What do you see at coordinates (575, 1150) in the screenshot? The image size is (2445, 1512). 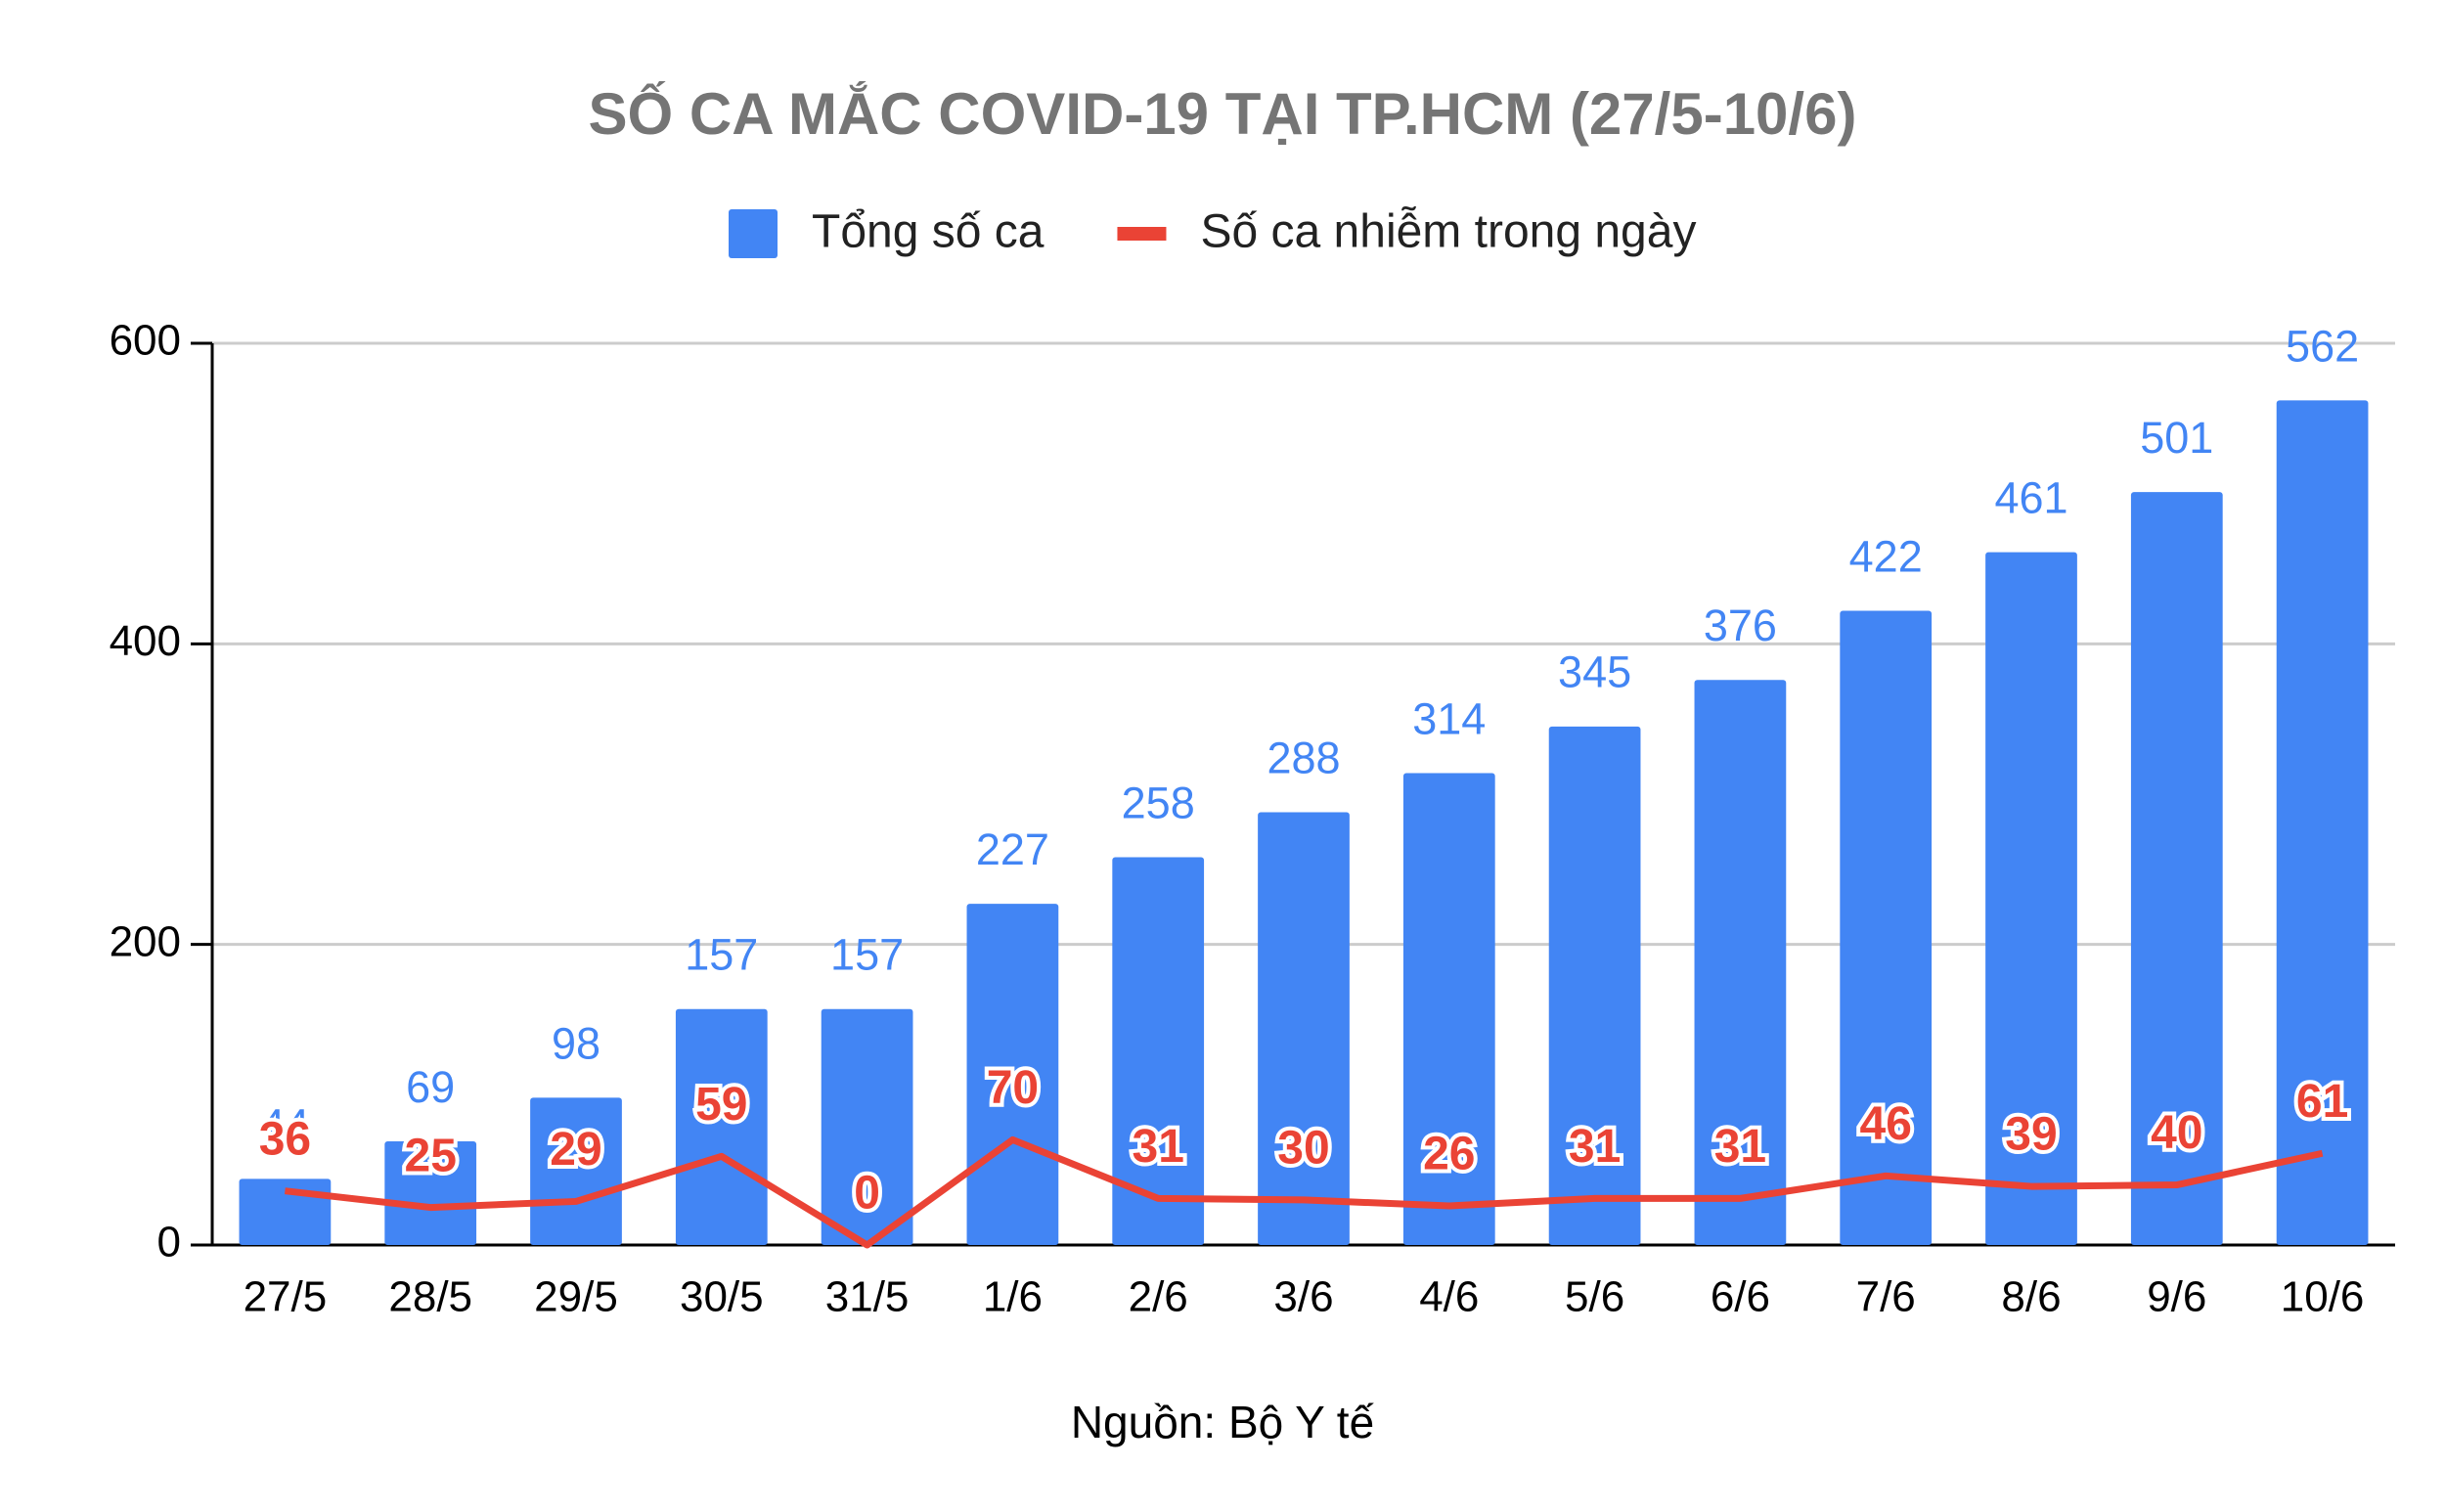 I see `line-value-label: 29` at bounding box center [575, 1150].